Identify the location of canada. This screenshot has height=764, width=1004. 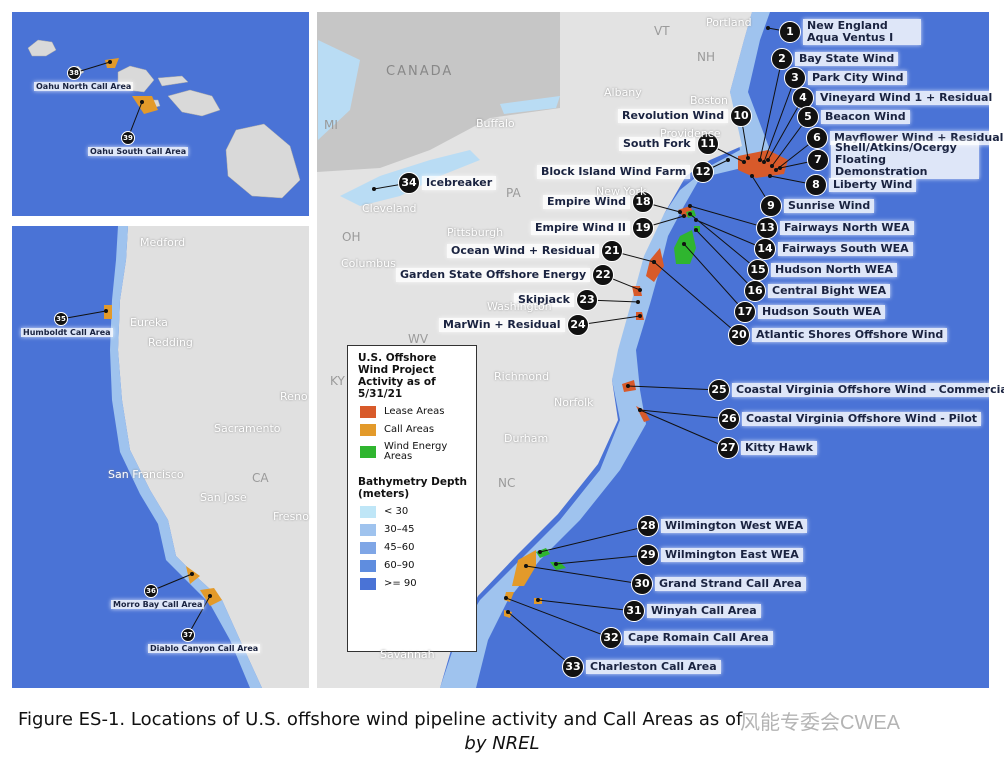
(438, 92).